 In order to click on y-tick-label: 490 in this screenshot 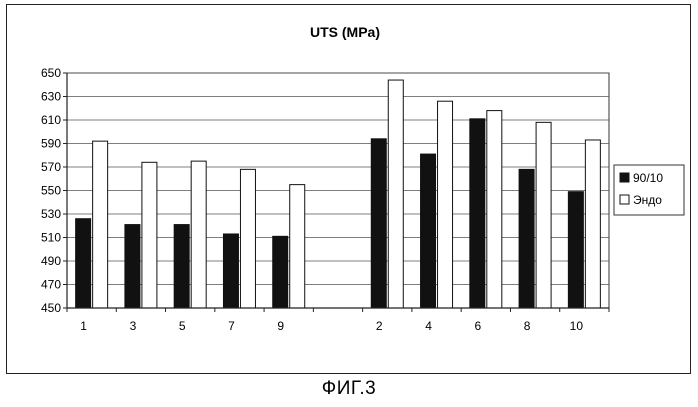, I will do `click(51, 261)`.